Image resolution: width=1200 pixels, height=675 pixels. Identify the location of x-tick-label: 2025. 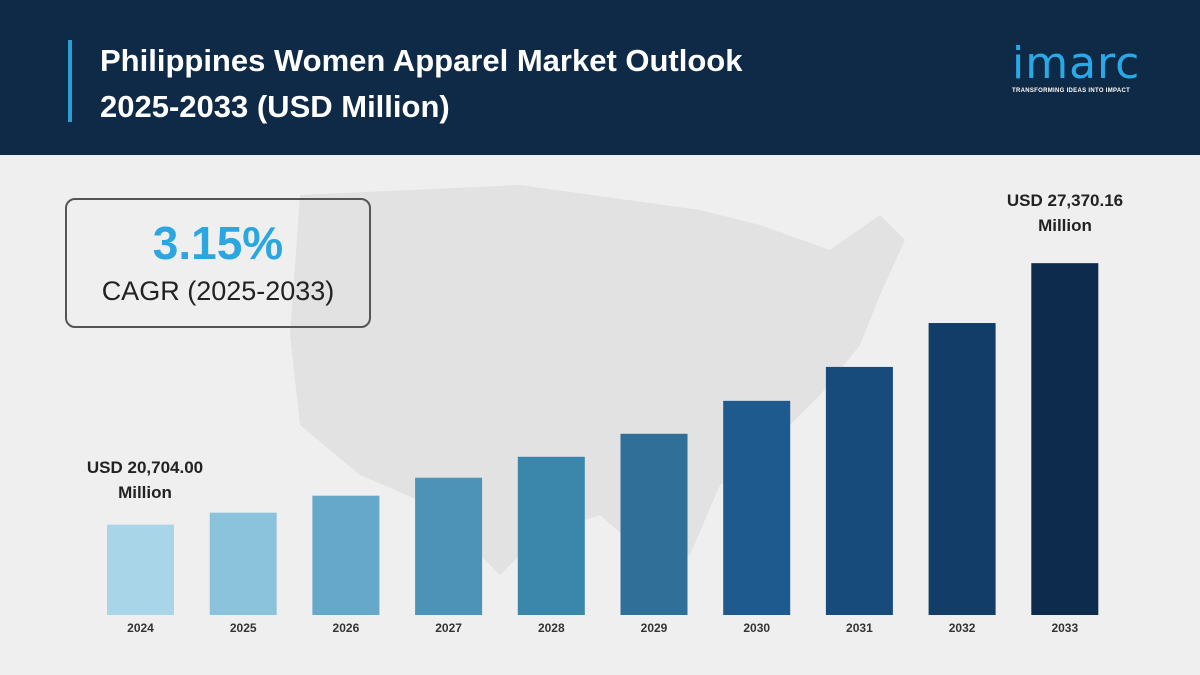
(243, 628).